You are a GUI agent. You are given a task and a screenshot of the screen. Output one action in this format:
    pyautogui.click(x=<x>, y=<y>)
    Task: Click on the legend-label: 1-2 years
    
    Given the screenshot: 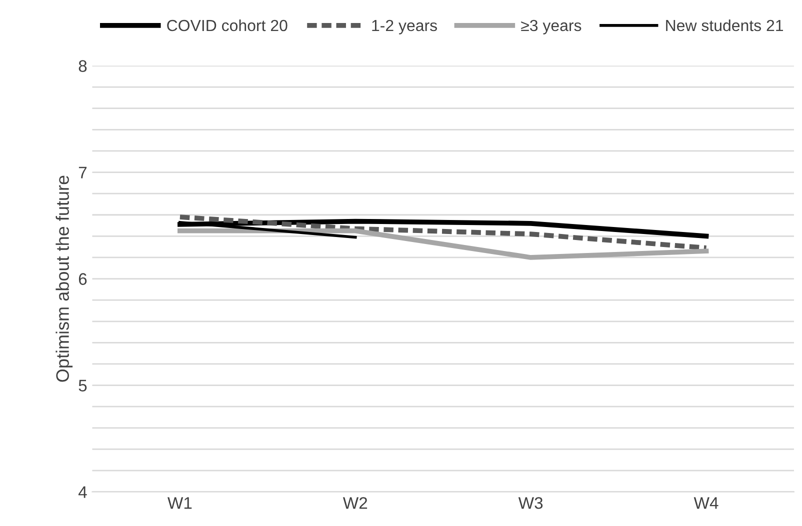 What is the action you would take?
    pyautogui.click(x=404, y=27)
    